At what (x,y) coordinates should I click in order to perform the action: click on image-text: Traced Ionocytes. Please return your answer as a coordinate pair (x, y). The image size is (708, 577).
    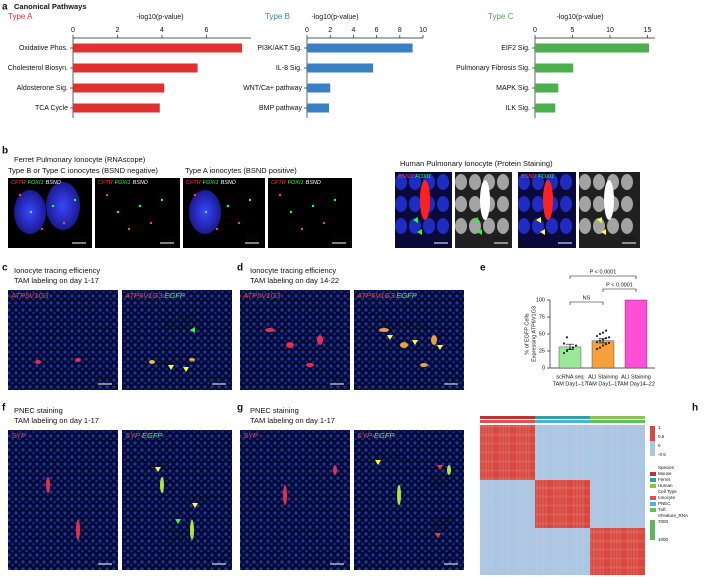
    Looking at the image, I should click on (405, 325).